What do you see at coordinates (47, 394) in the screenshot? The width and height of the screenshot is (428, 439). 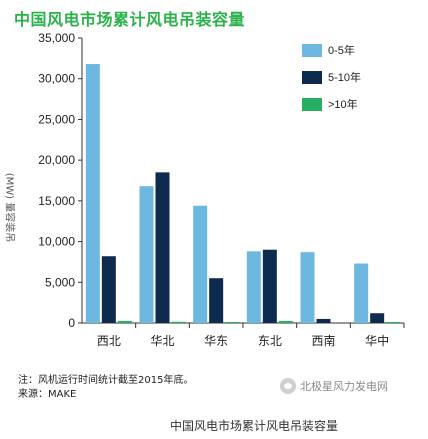 I see `note-line-2: 来源：MAKE` at bounding box center [47, 394].